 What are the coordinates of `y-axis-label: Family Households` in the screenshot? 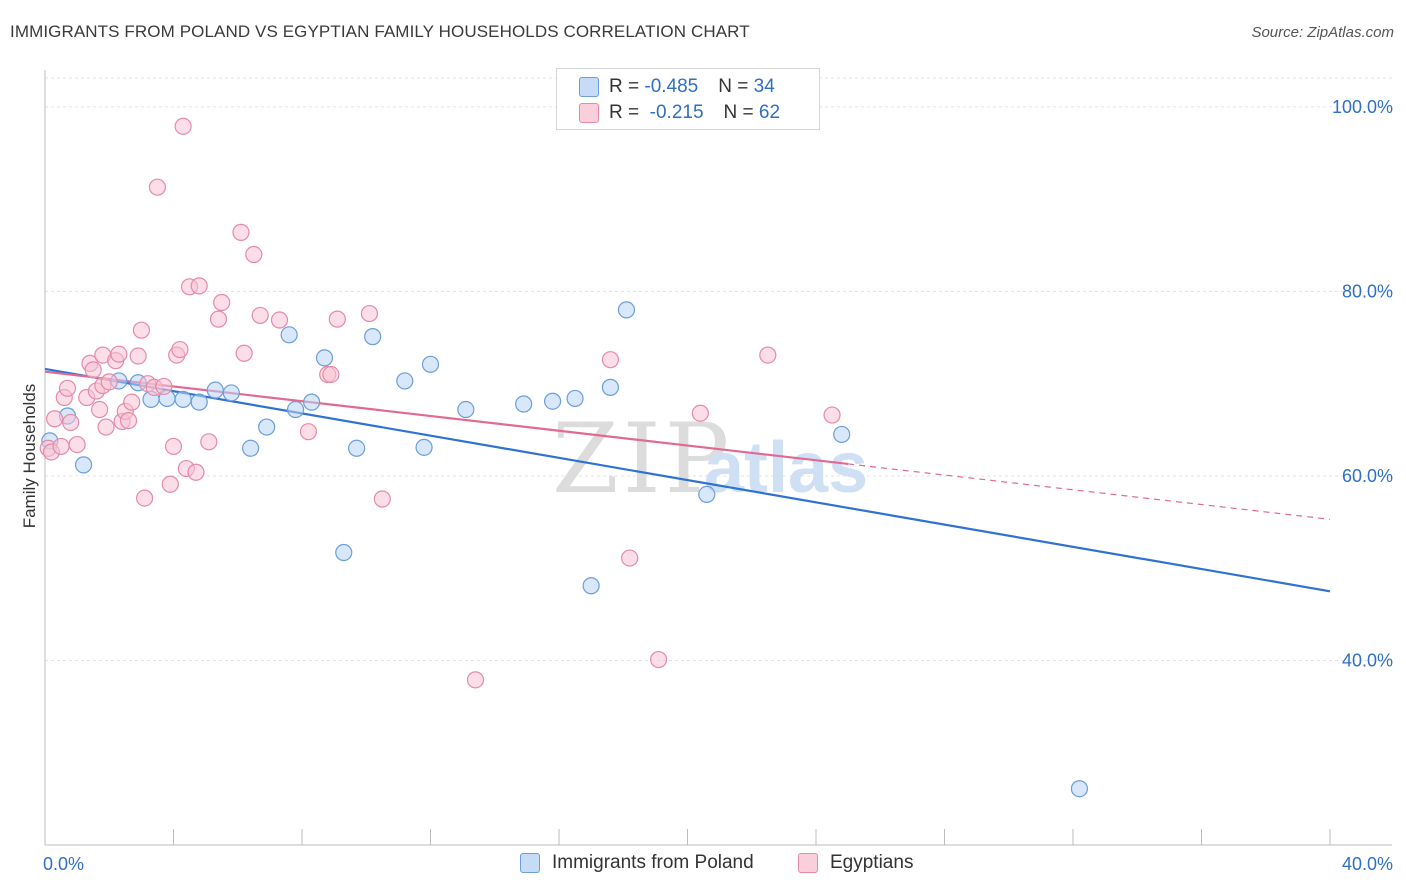 It's located at (29, 456).